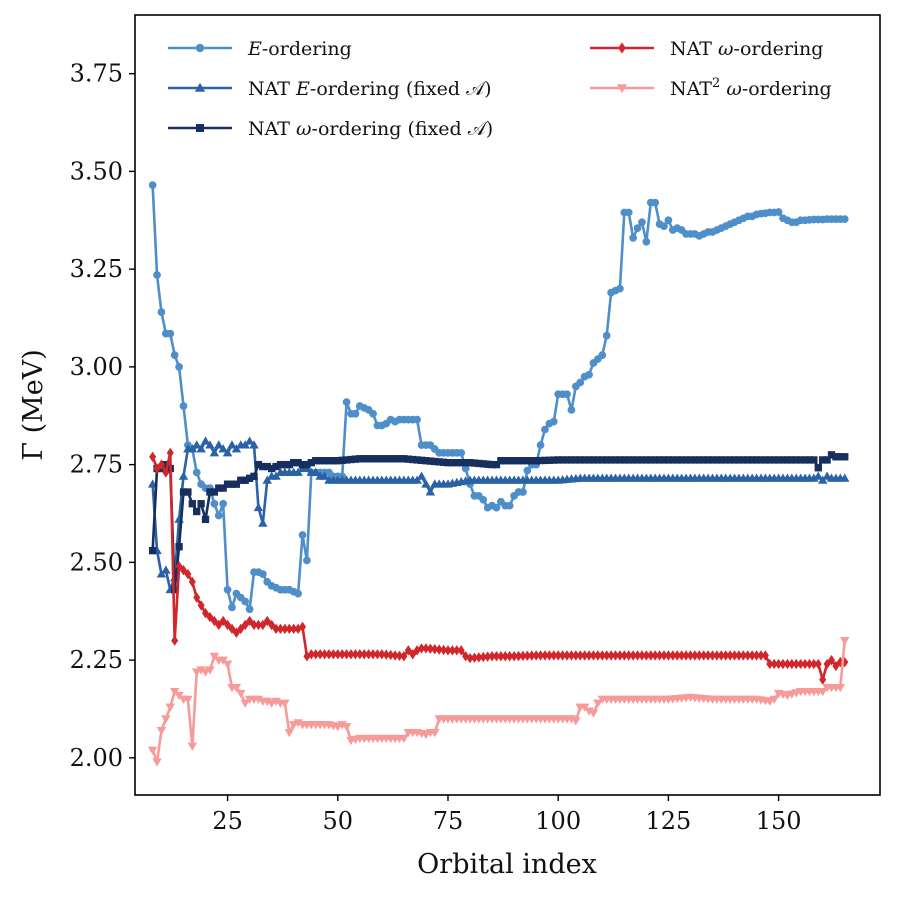  Describe the element at coordinates (734, 89) in the screenshot. I see `legend-label-symbol: ω` at that location.